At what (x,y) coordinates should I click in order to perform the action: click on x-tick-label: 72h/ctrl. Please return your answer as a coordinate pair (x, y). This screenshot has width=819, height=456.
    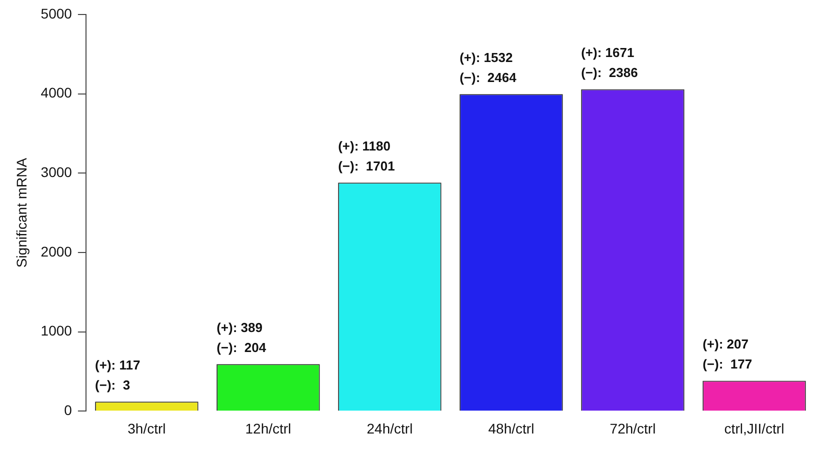
    Looking at the image, I should click on (633, 428).